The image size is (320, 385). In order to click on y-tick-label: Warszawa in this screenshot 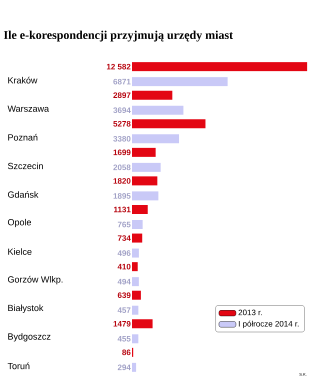, I will do `click(29, 109)`.